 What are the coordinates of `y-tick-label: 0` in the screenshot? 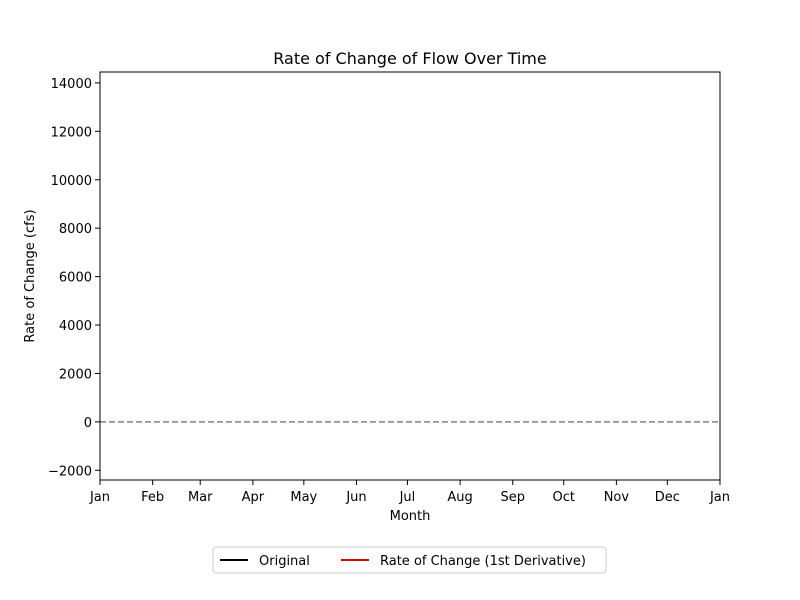 It's located at (88, 423).